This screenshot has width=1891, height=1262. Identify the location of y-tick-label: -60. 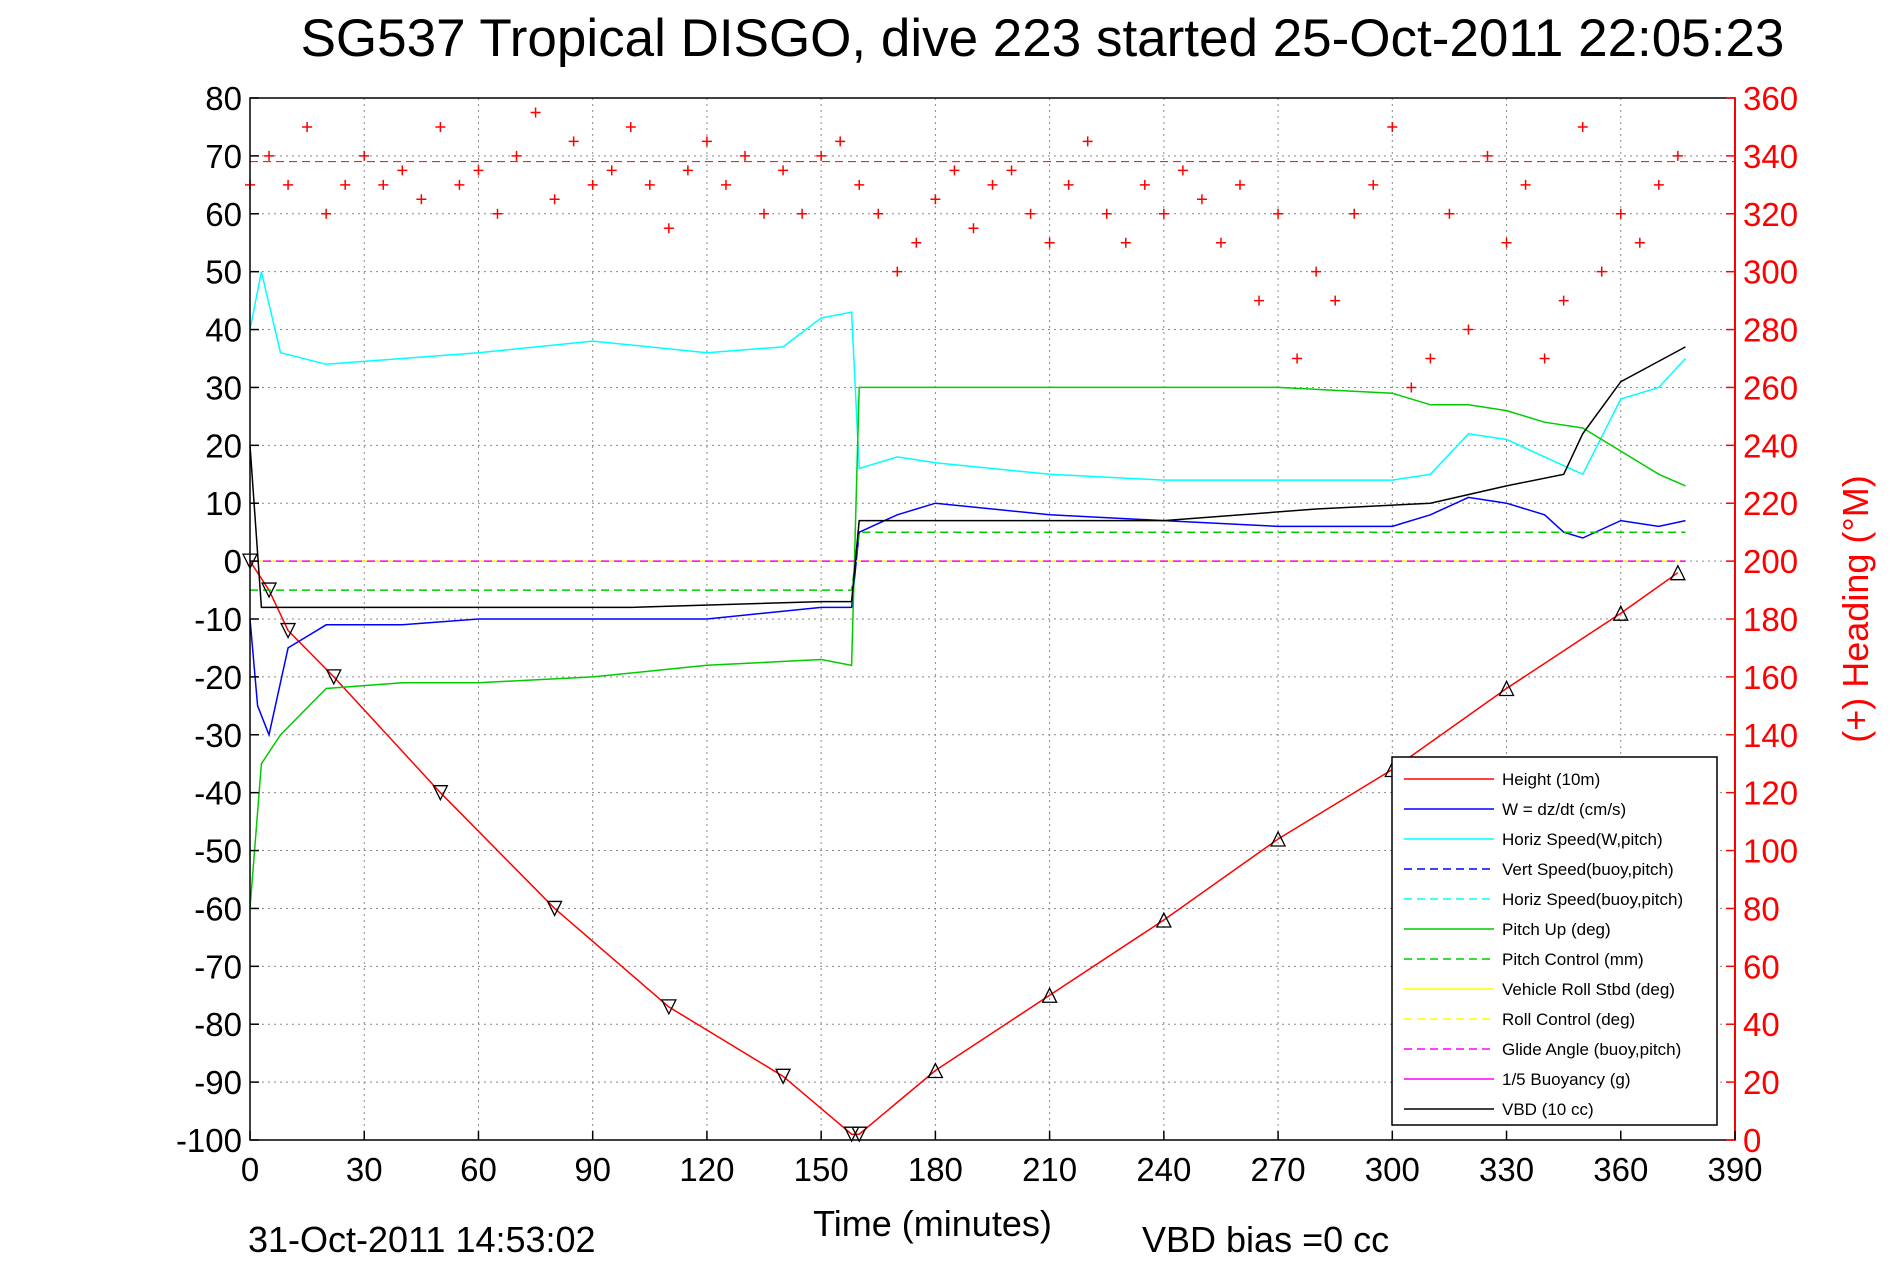
(218, 908).